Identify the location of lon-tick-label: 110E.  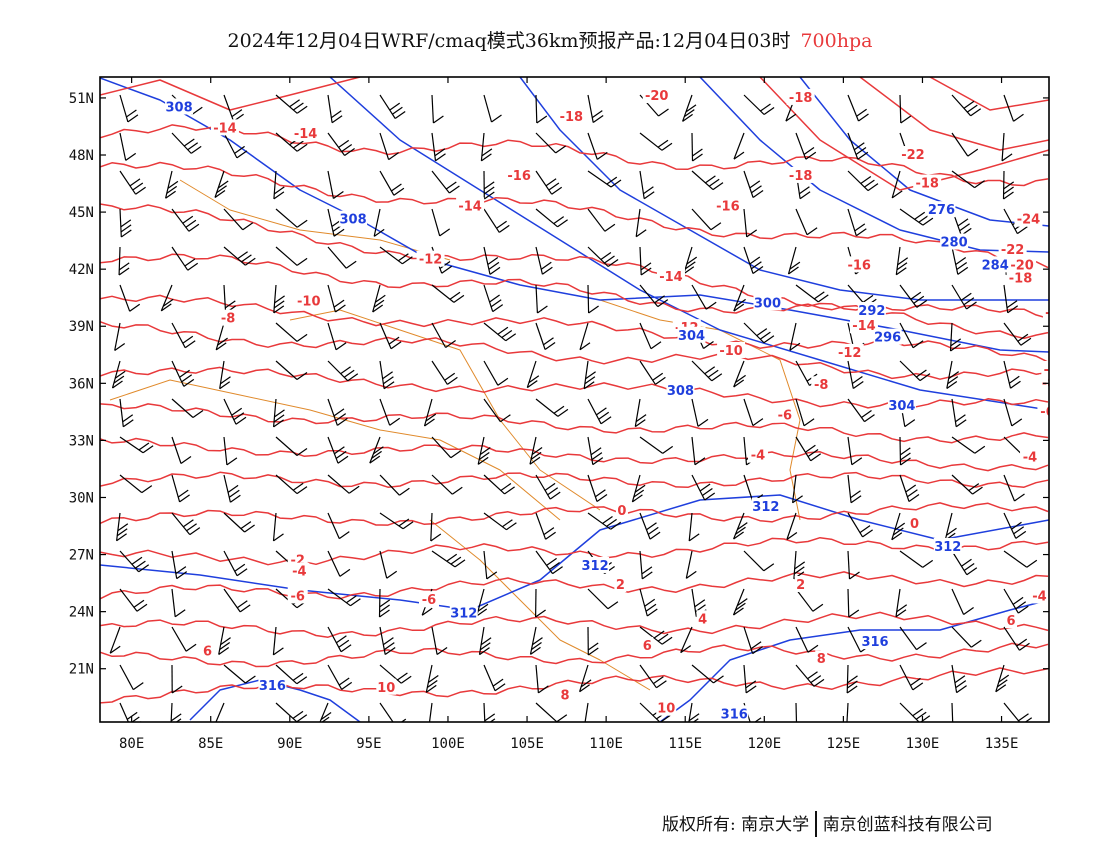
(606, 744).